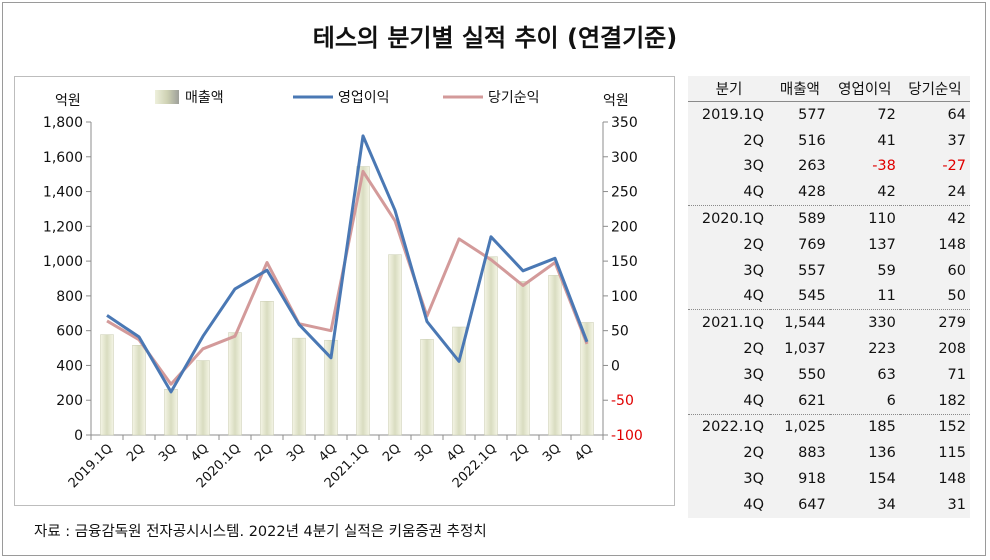 The width and height of the screenshot is (990, 560). What do you see at coordinates (882, 479) in the screenshot?
I see `table-cell-op: 154` at bounding box center [882, 479].